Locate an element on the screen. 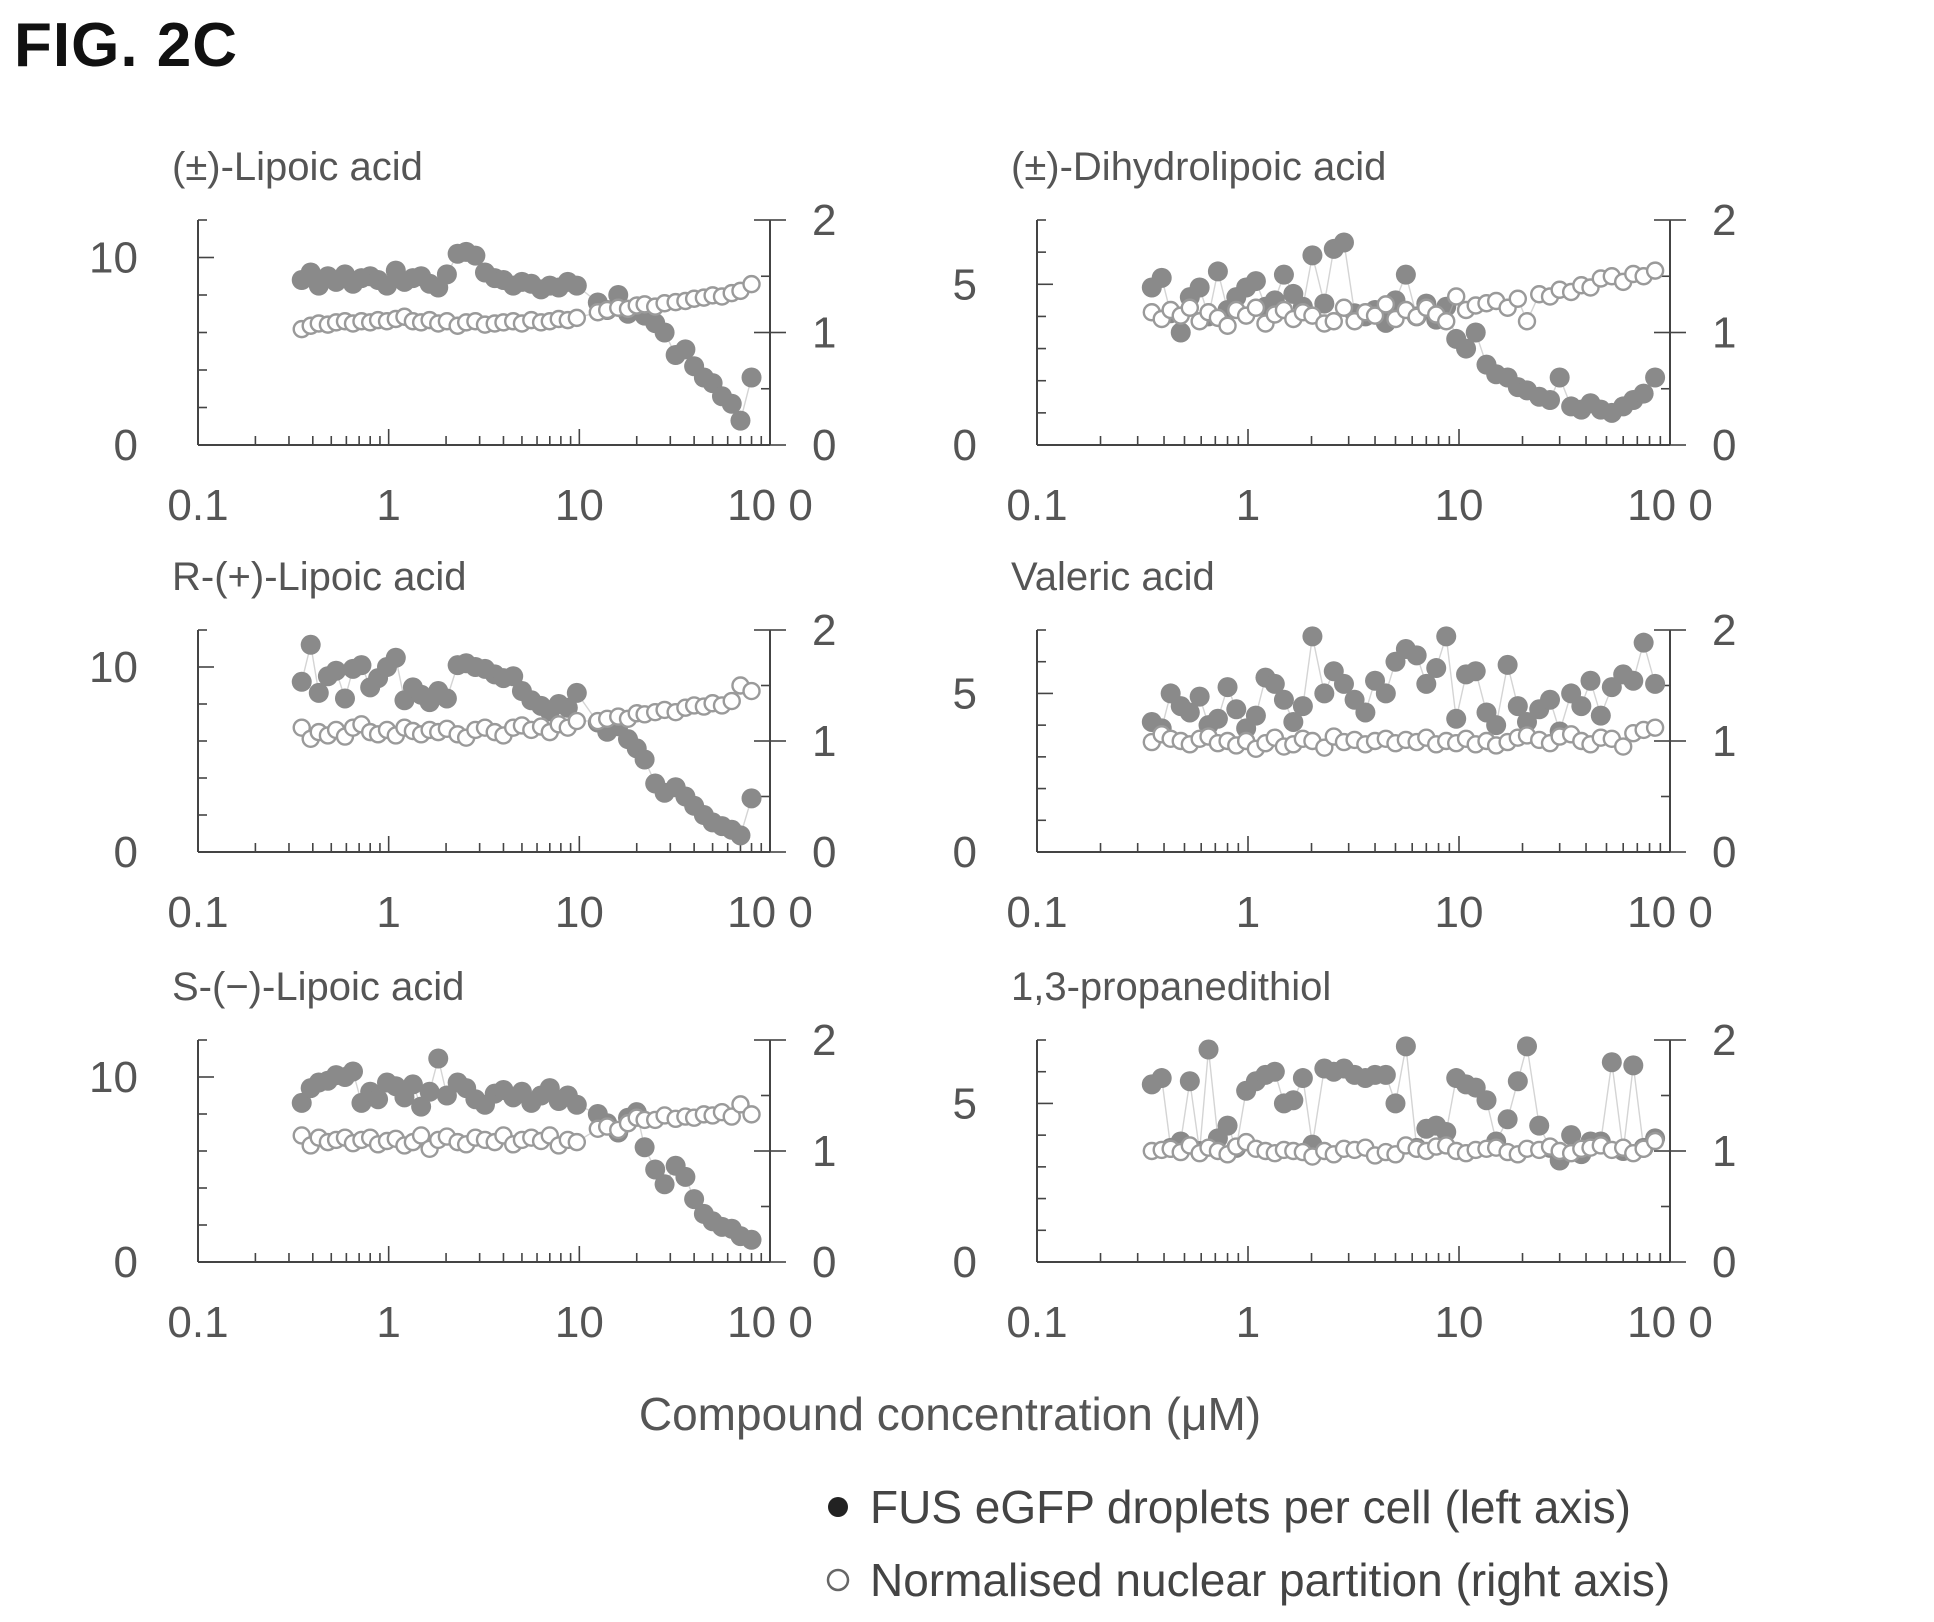  panel-title: (±)-Lipoic acid is located at coordinates (297, 167).